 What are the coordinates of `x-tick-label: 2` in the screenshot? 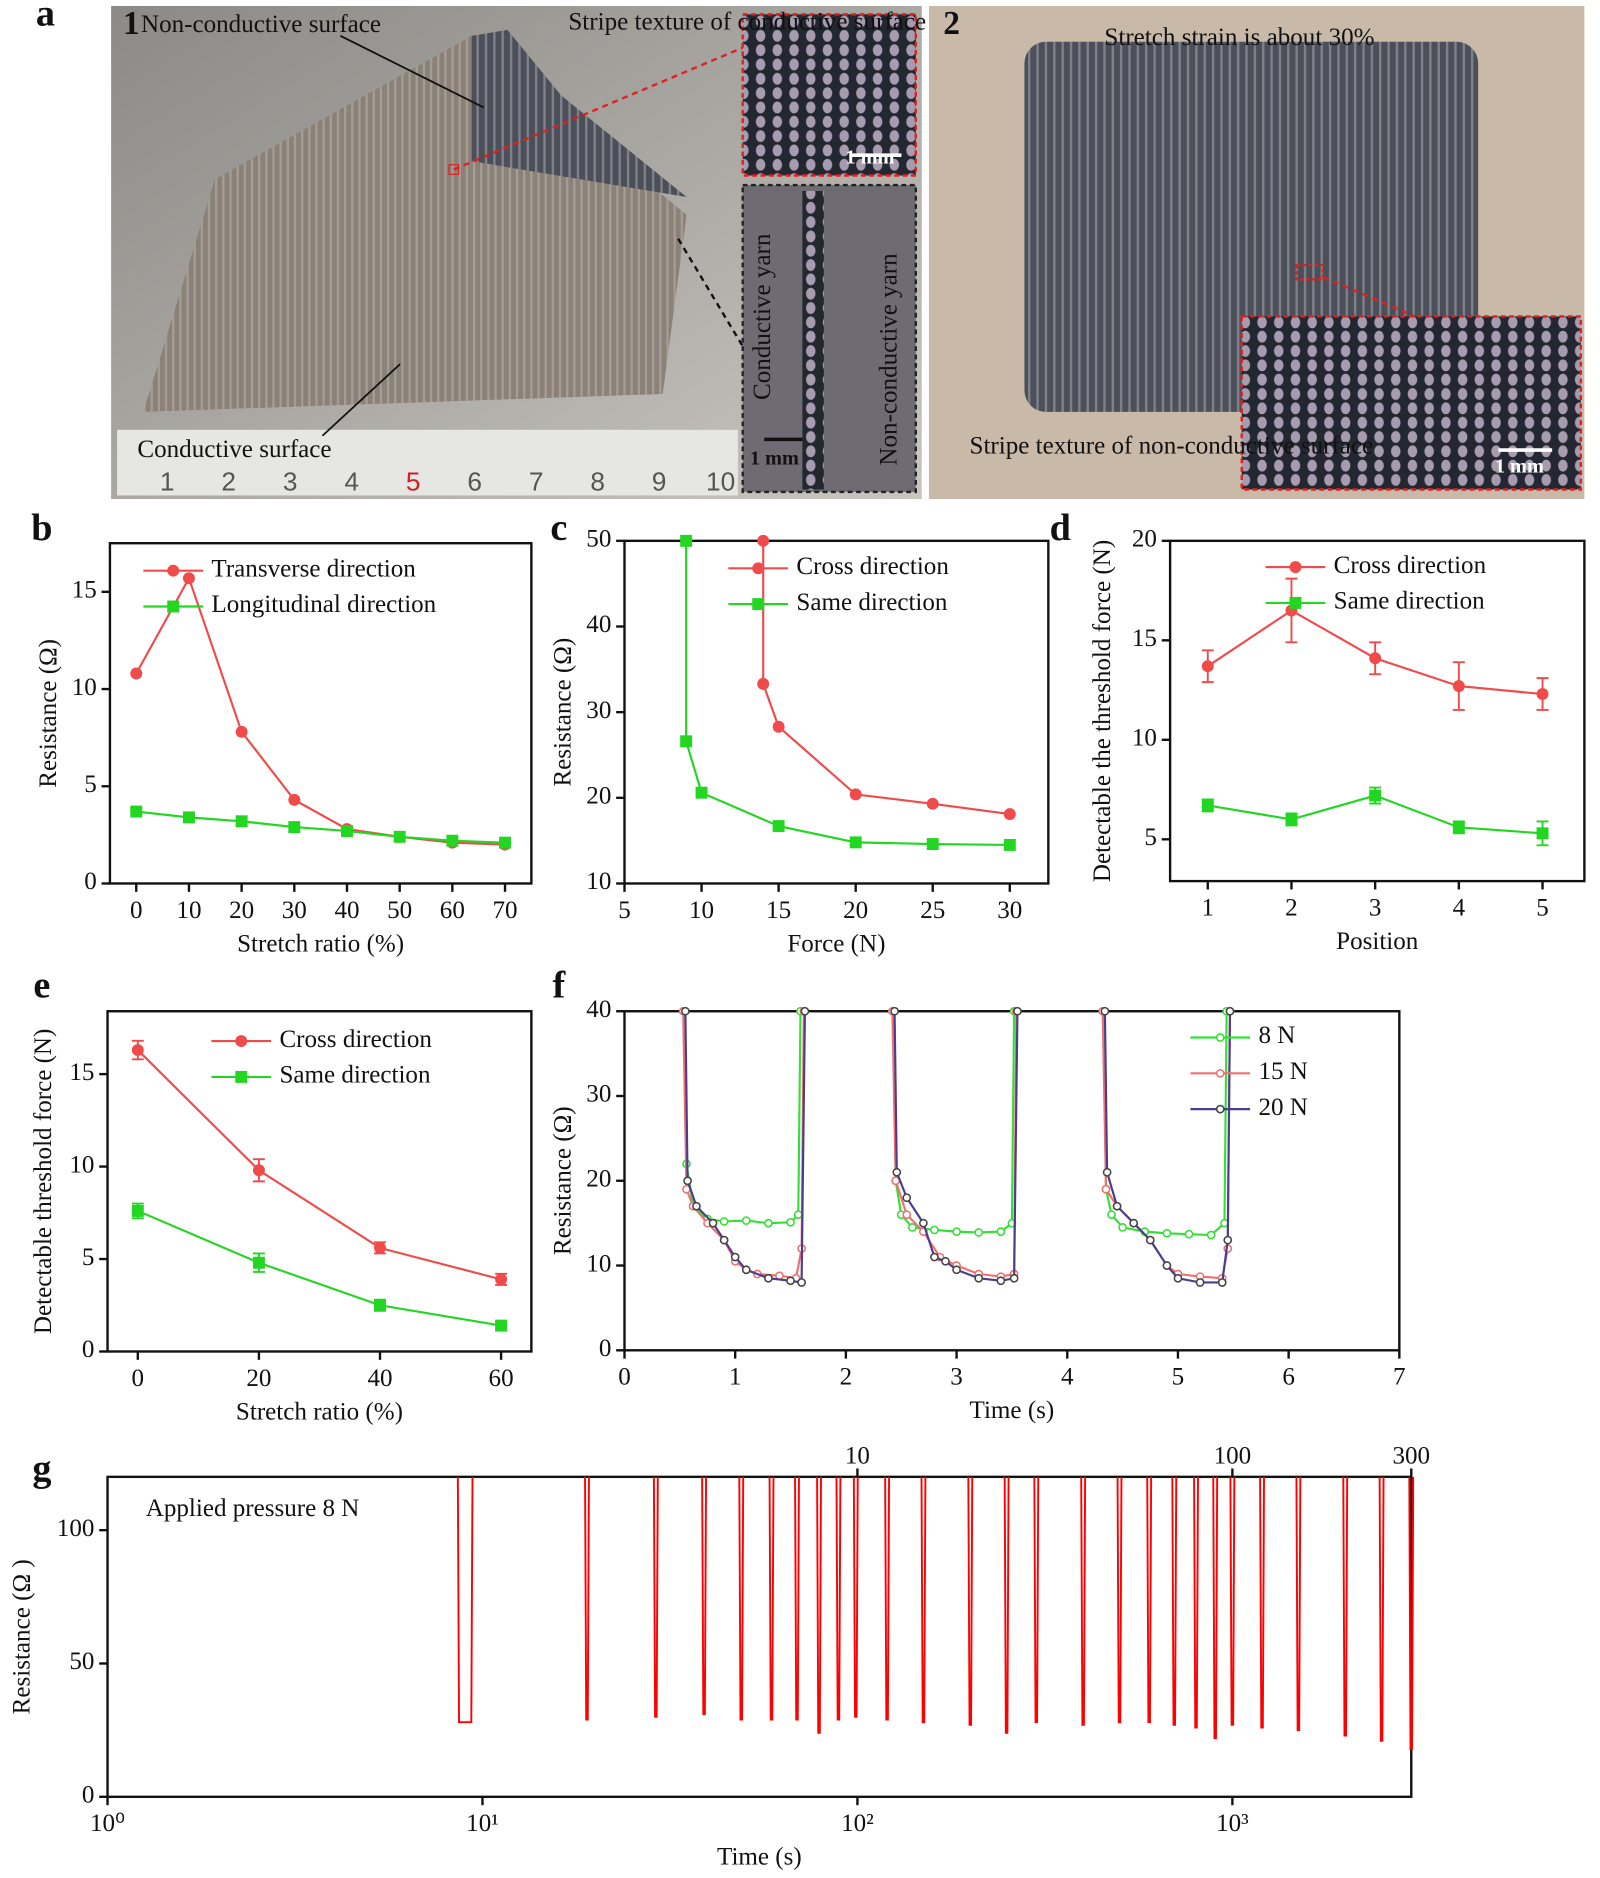 It's located at (846, 1377).